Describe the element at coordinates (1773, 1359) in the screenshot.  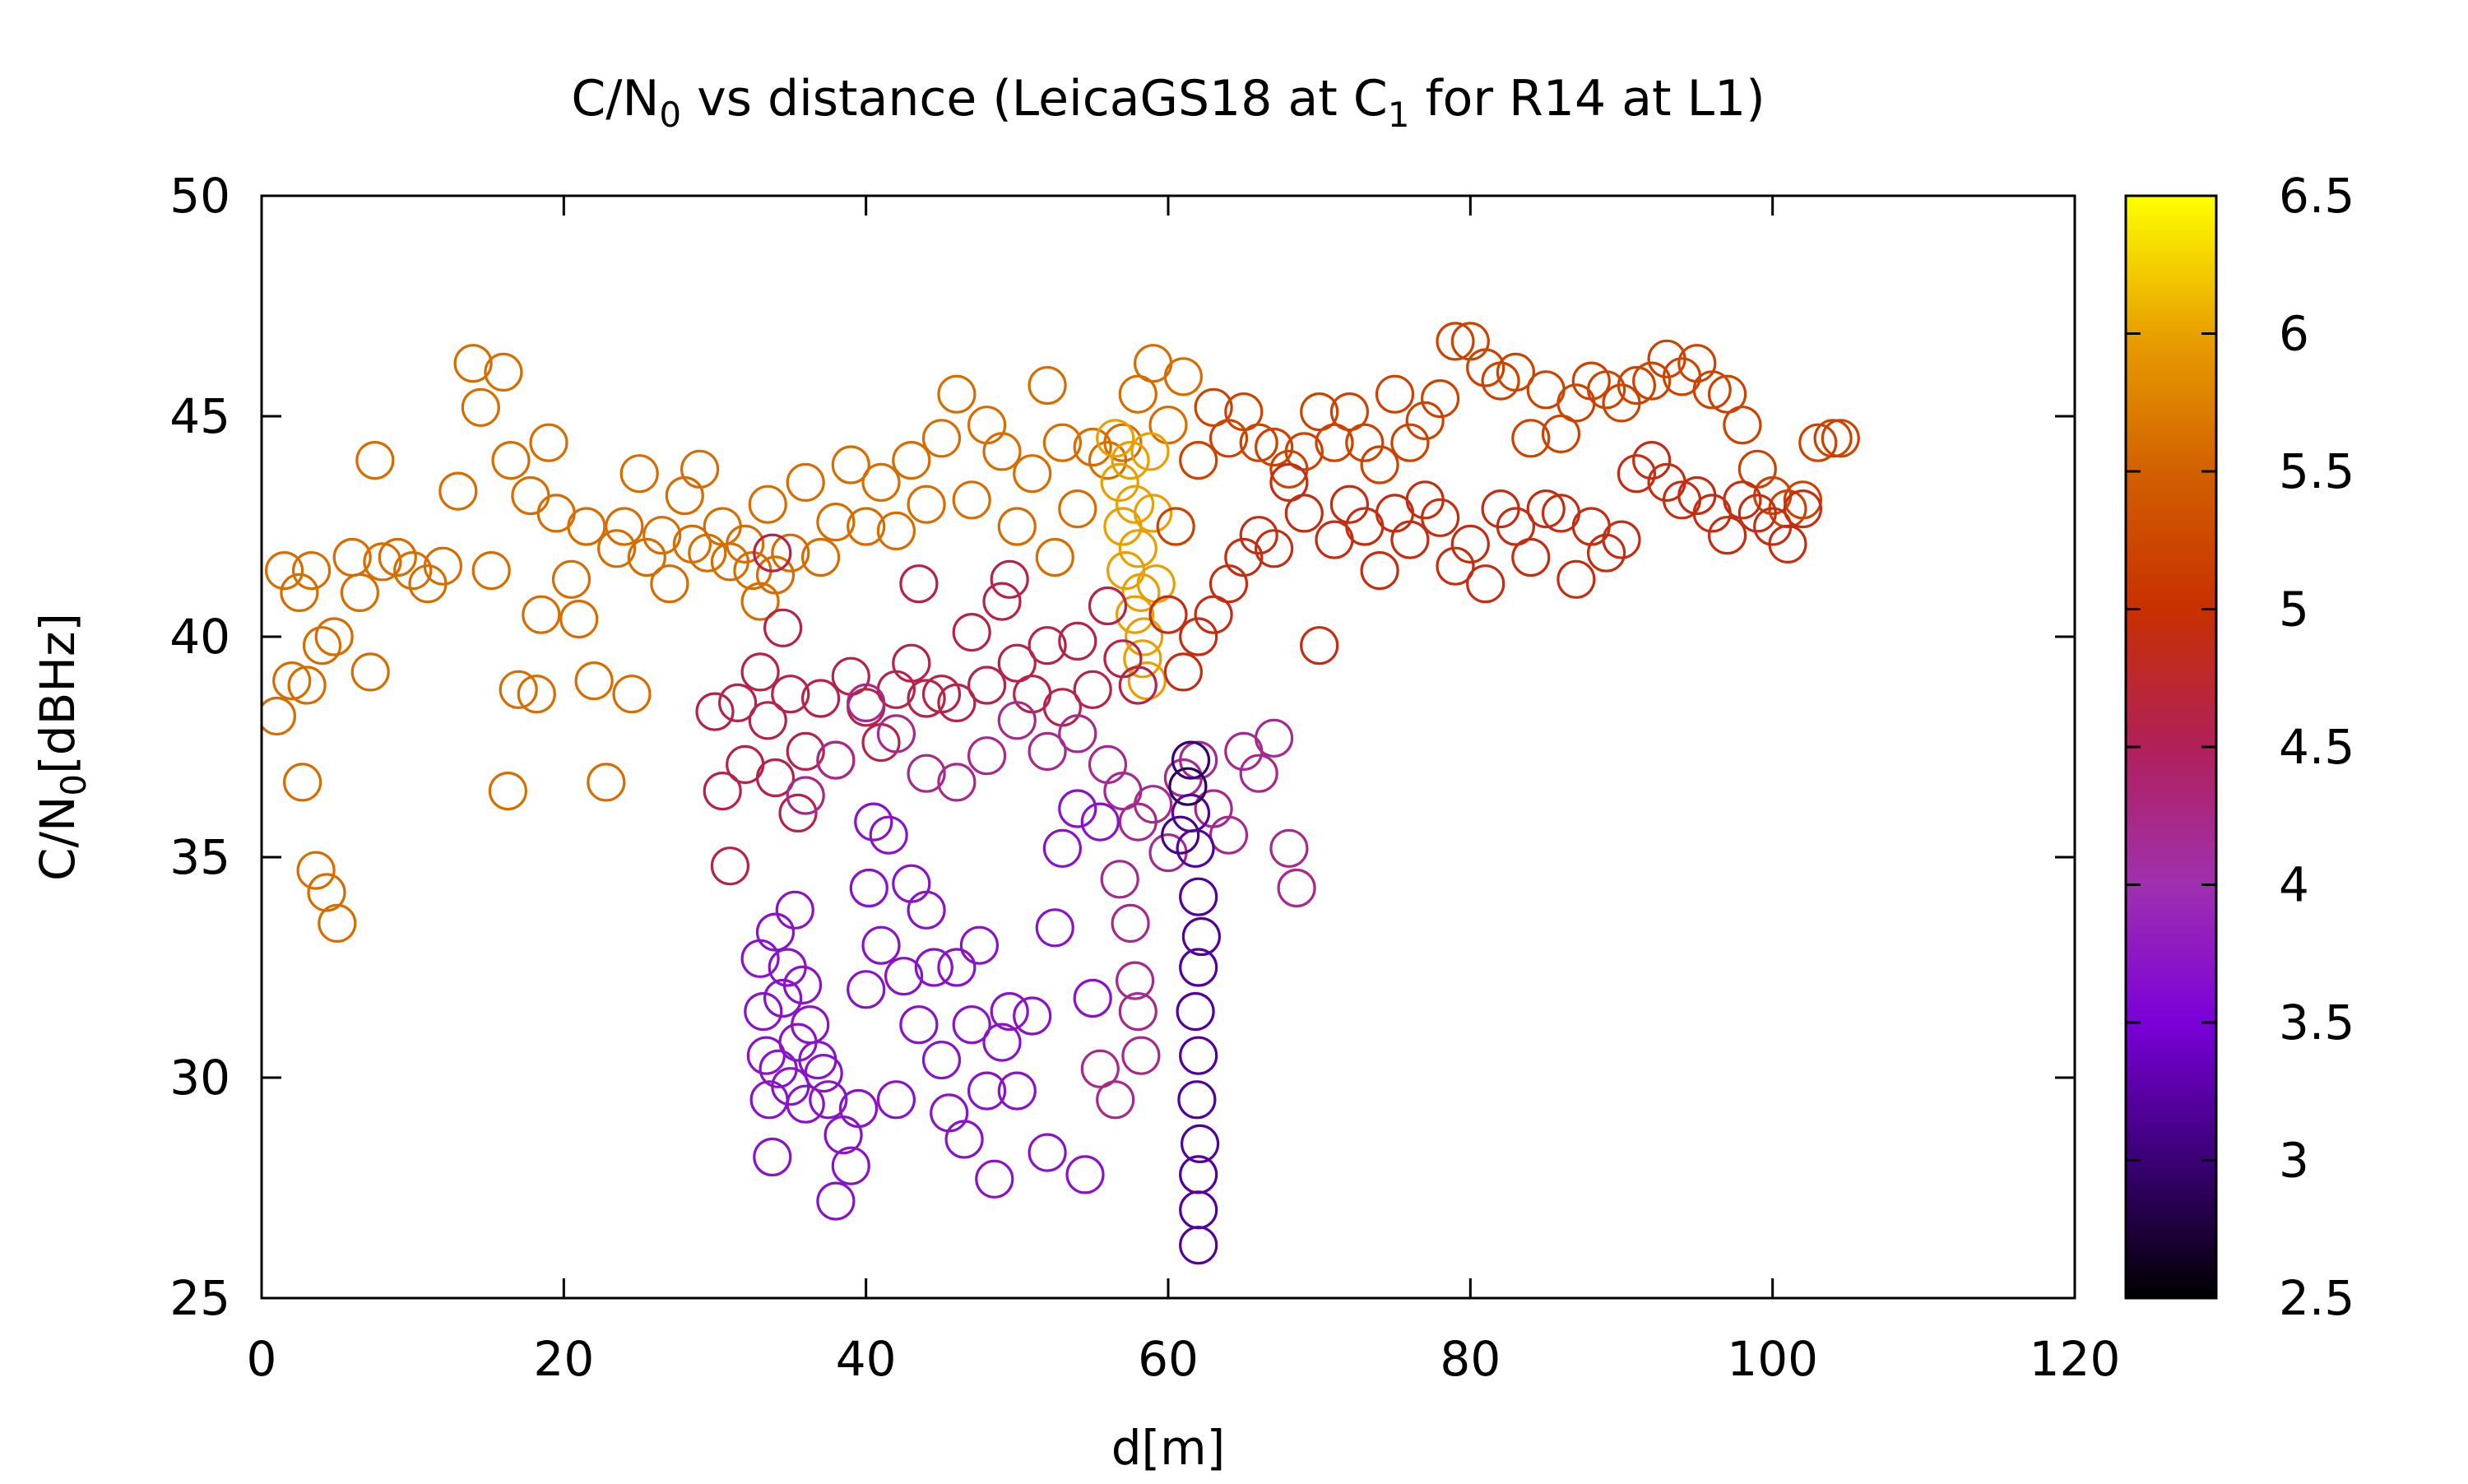
I see `x-tick-label: 100` at that location.